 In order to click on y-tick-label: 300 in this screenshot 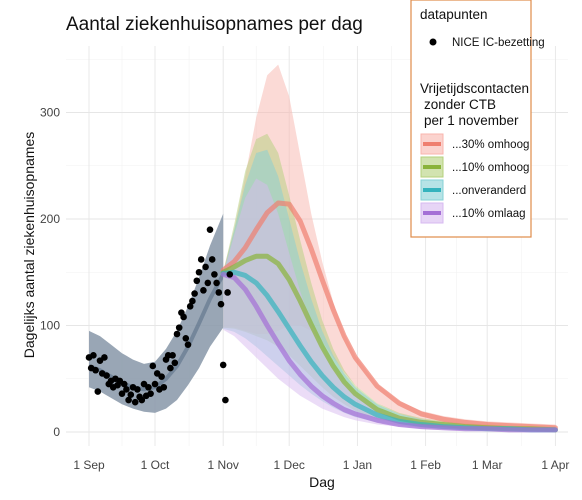, I will do `click(50, 113)`.